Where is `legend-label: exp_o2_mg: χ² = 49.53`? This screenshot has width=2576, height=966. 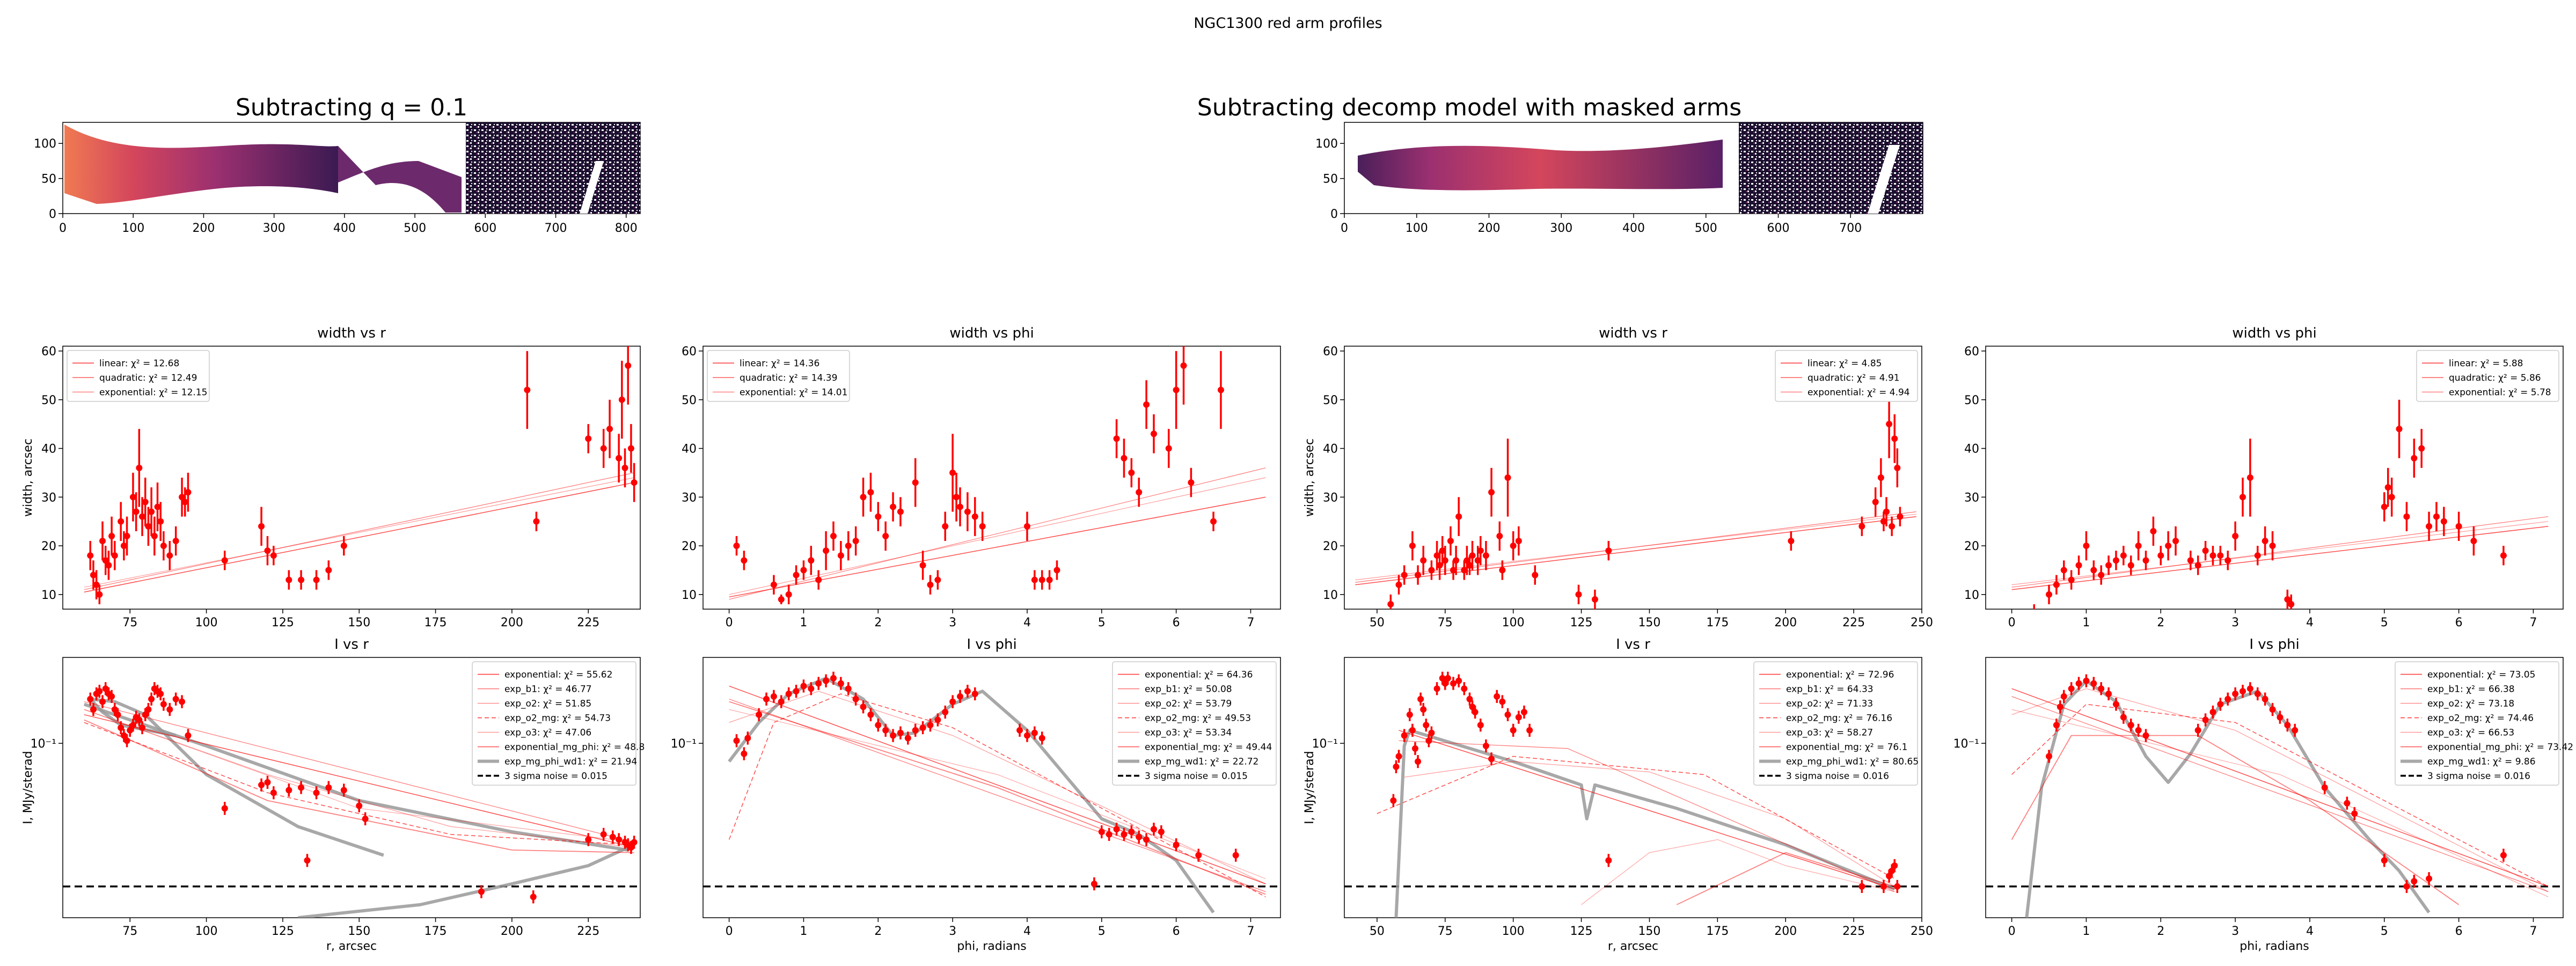 legend-label: exp_o2_mg: χ² = 49.53 is located at coordinates (1198, 718).